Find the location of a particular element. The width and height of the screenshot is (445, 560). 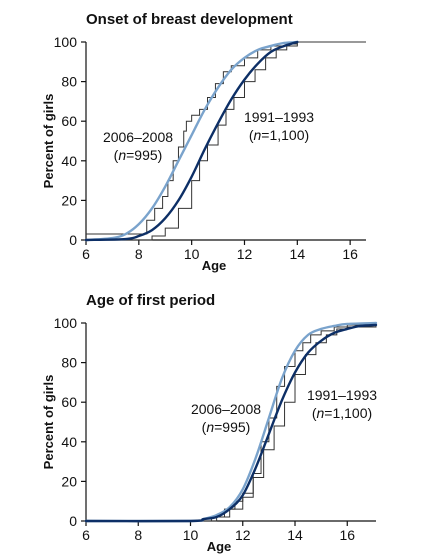

chart-title: Age of first period is located at coordinates (150, 300).